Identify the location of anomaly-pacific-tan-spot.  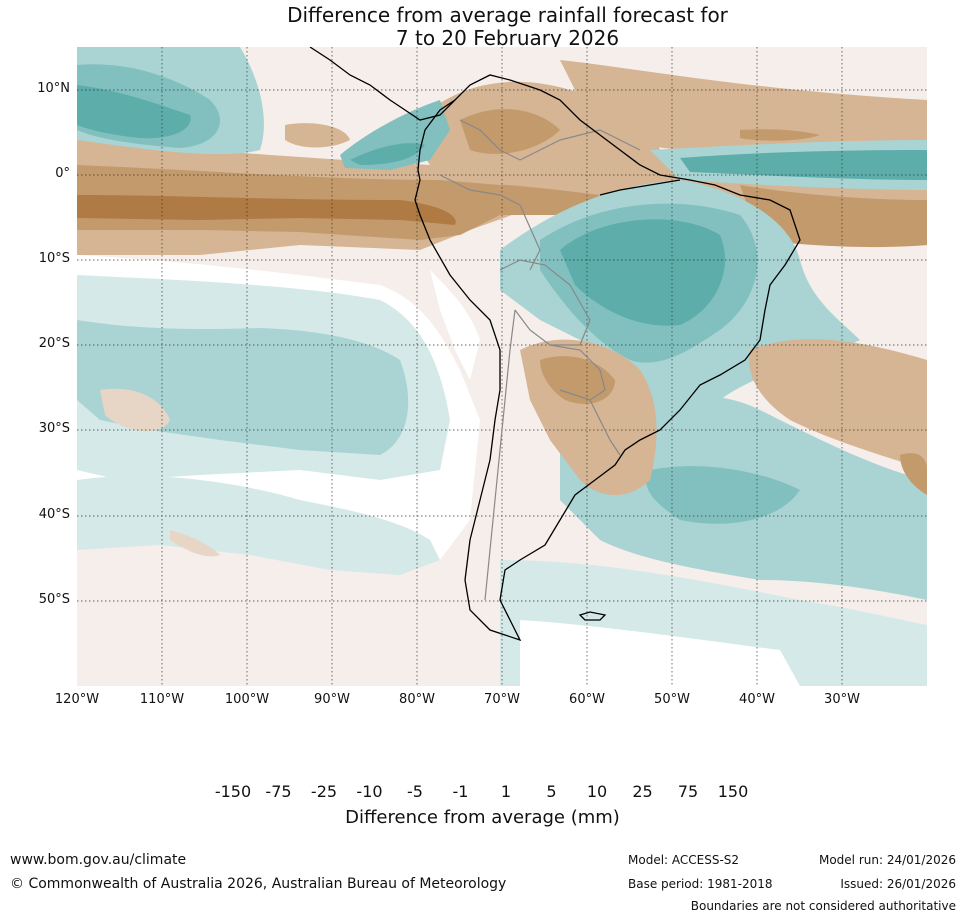
(135, 410).